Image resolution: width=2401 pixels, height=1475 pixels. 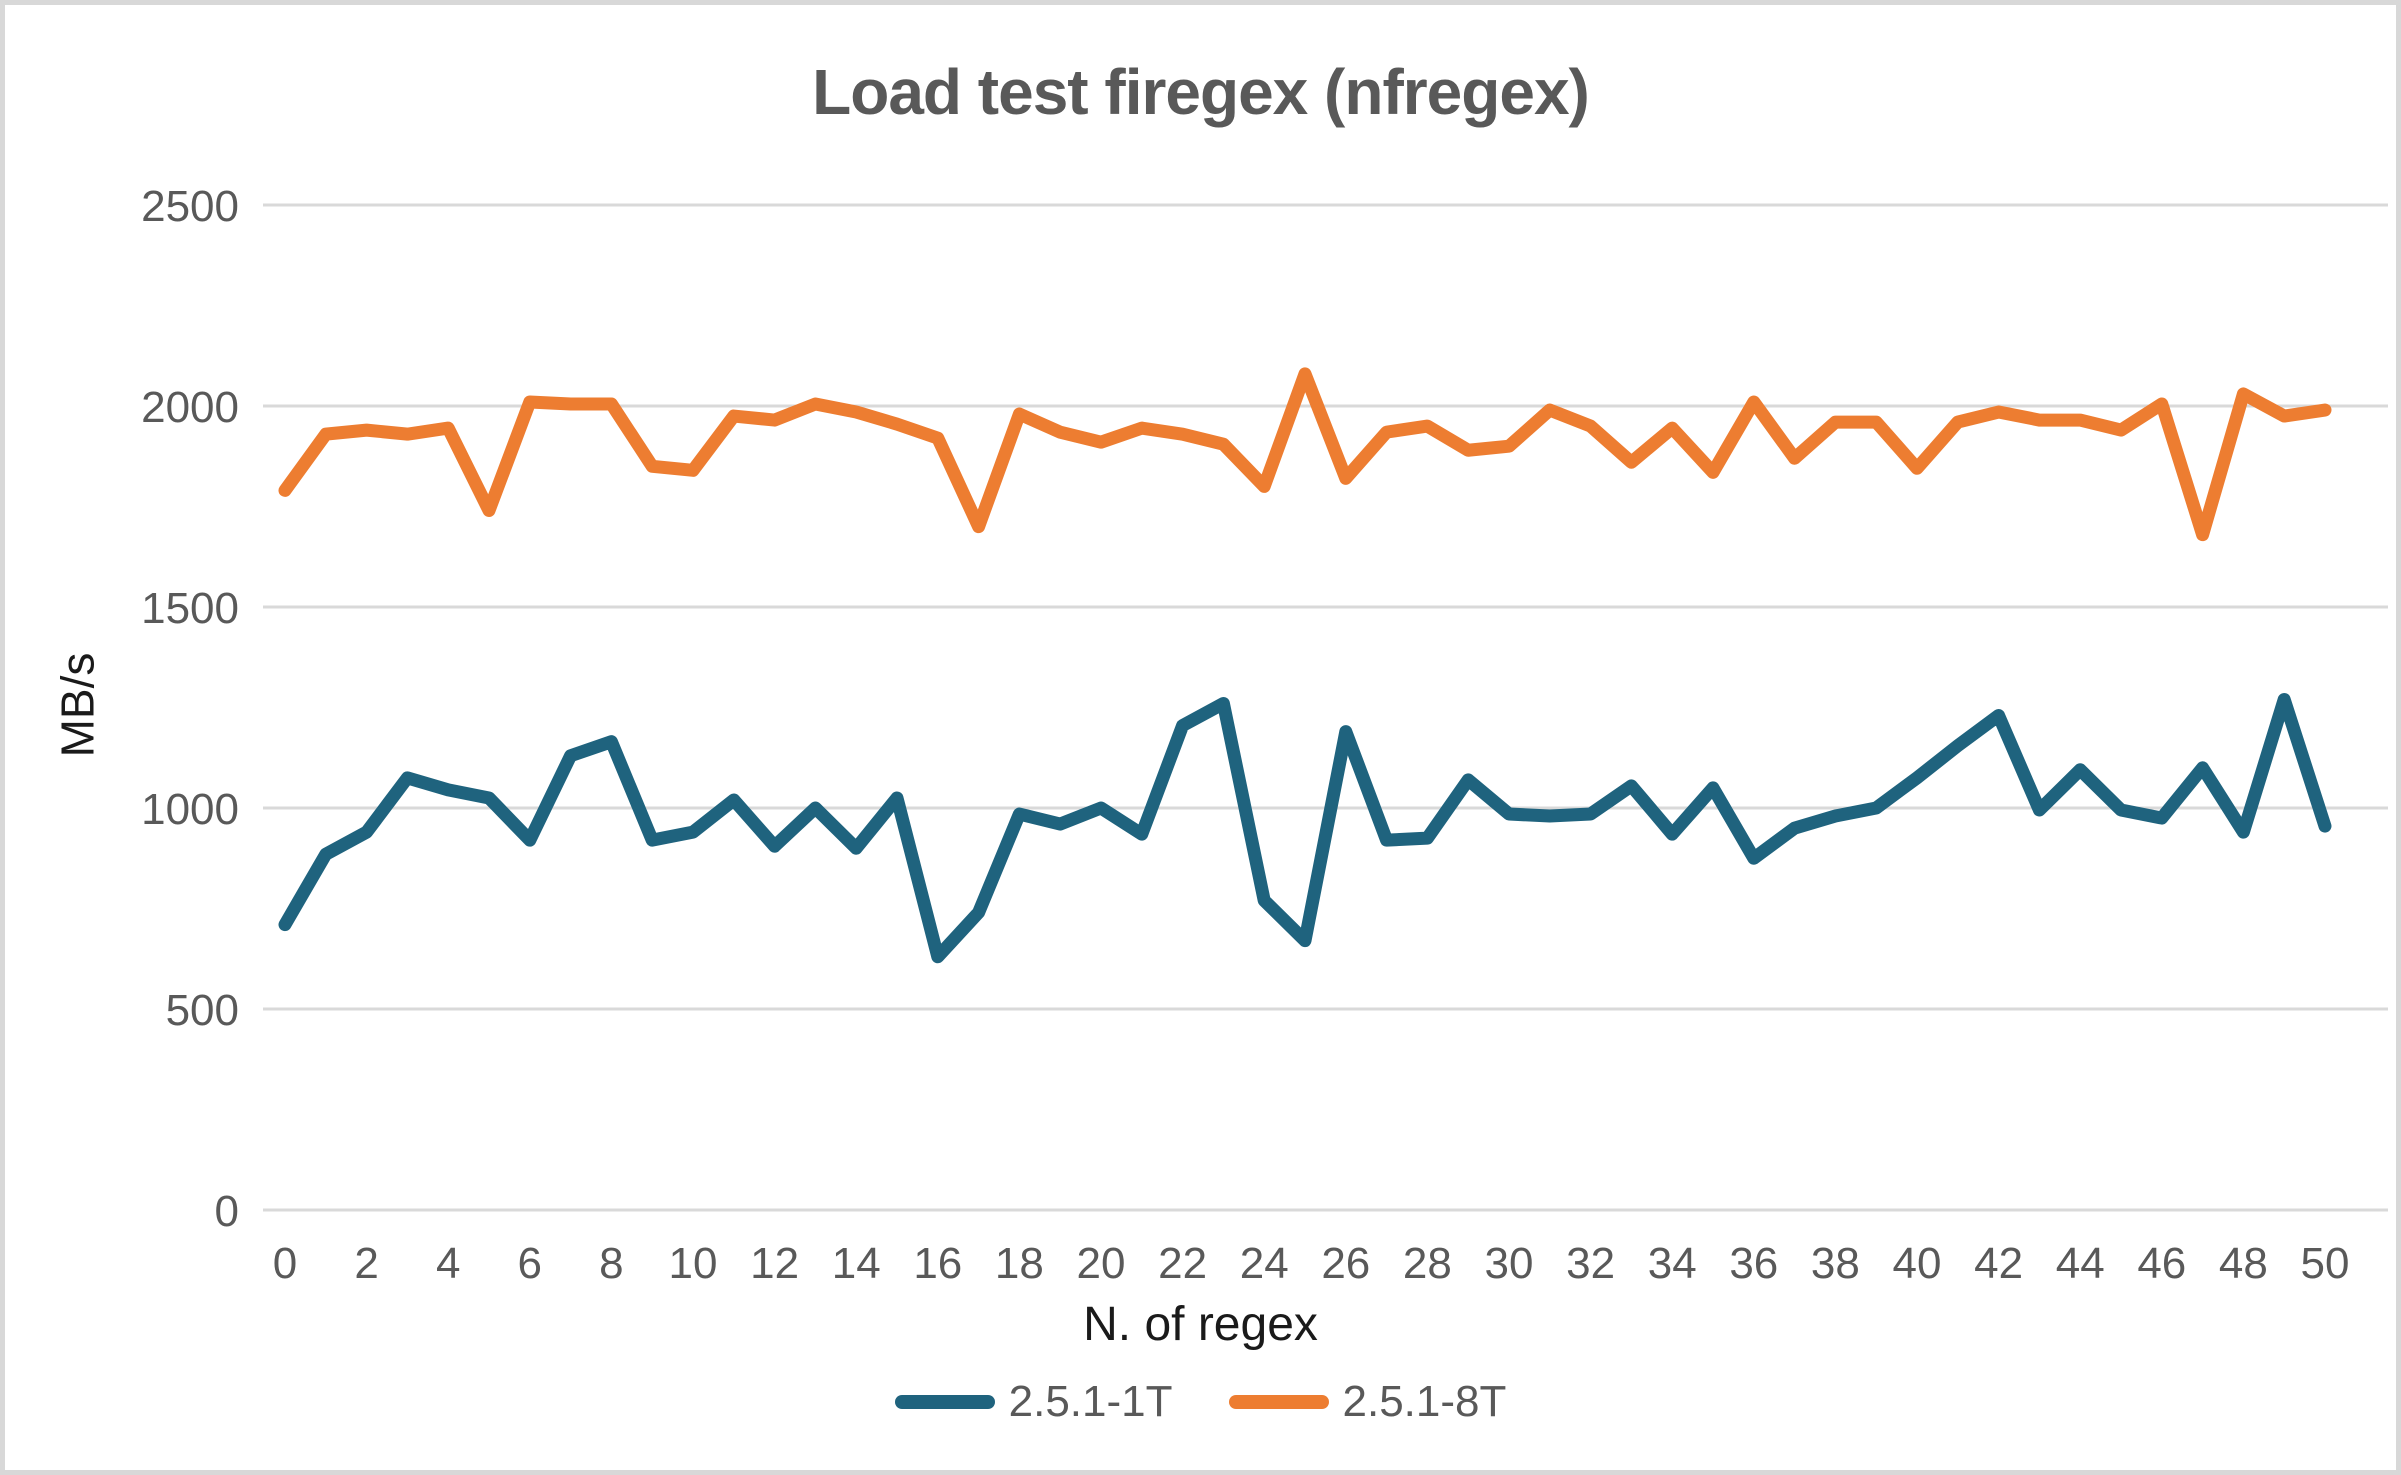 I want to click on x-tick-label: 22, so click(x=1182, y=1263).